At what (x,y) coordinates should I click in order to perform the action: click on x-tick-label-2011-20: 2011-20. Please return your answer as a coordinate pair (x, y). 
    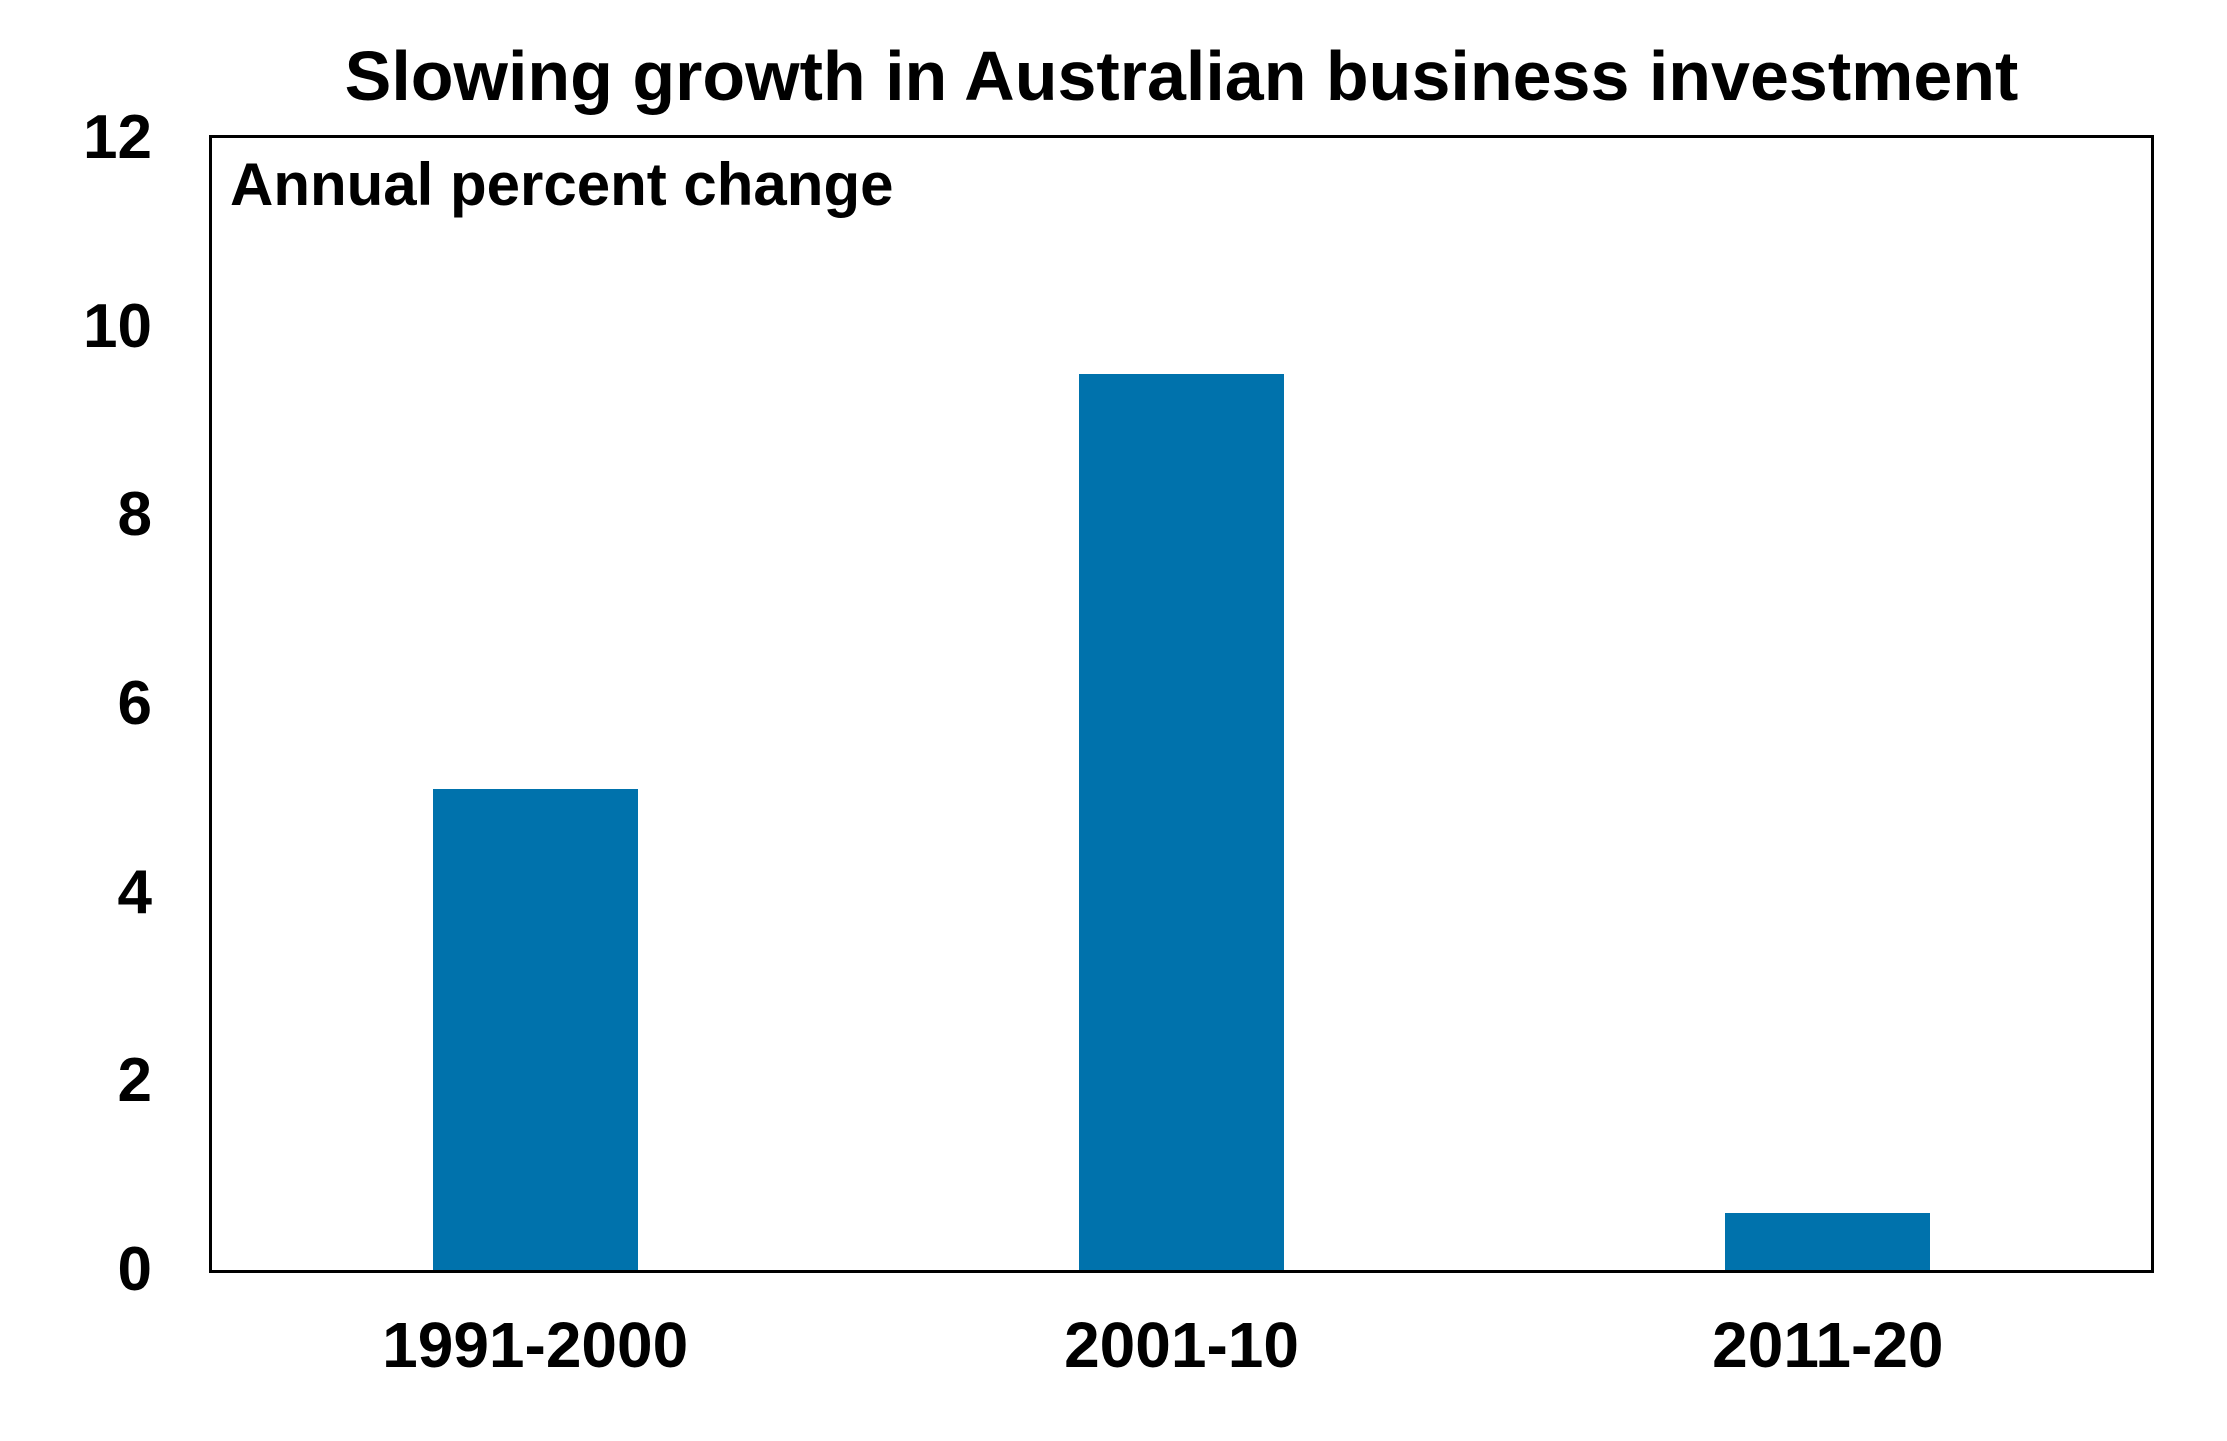
    Looking at the image, I should click on (1828, 1345).